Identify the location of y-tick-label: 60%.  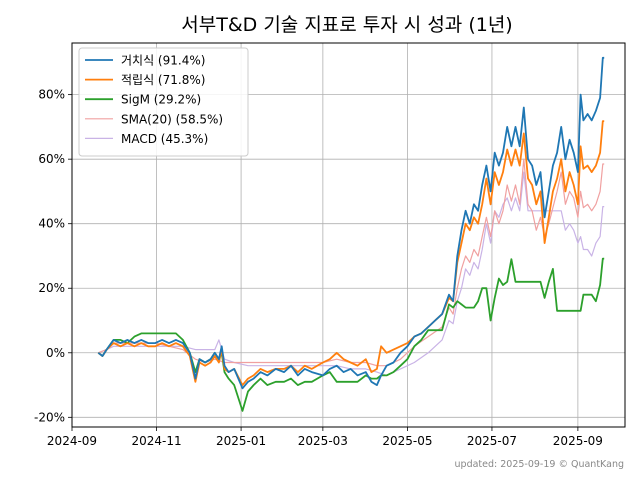
(51, 159).